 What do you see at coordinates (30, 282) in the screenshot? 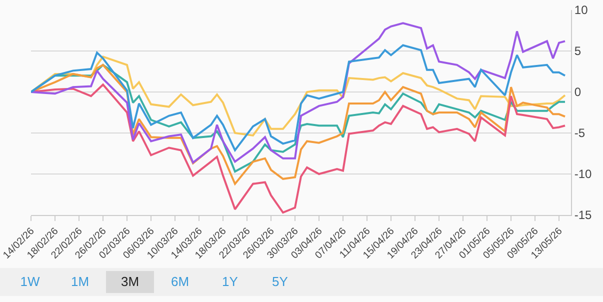
I see `text: 1W` at bounding box center [30, 282].